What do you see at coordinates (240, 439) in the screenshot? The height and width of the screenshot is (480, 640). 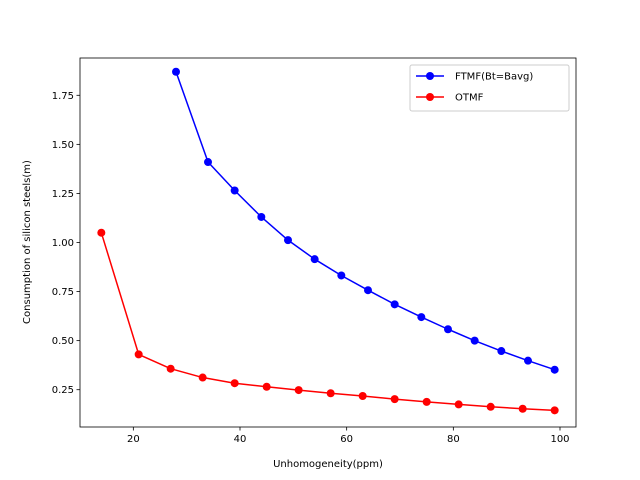 I see `x-tick-label: 40` at bounding box center [240, 439].